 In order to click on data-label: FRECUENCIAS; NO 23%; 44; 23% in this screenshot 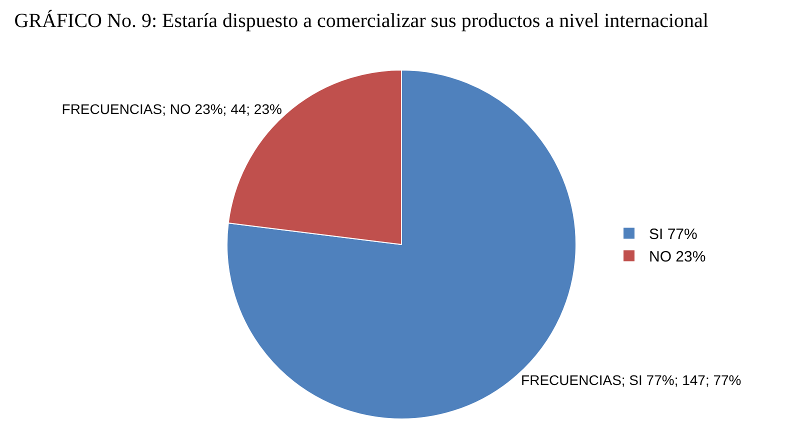, I will do `click(172, 109)`.